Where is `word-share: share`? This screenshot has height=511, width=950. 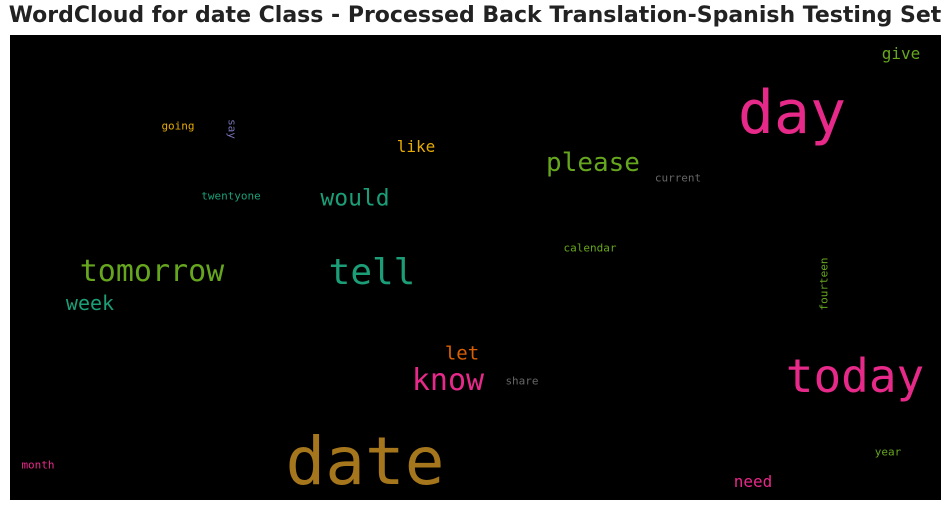
word-share: share is located at coordinates (522, 381).